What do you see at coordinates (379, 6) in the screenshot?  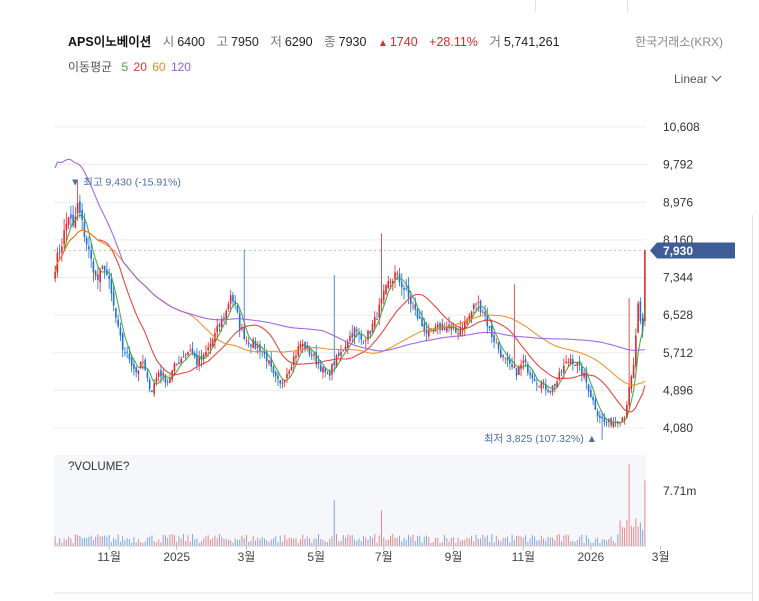 I see `top-border` at bounding box center [379, 6].